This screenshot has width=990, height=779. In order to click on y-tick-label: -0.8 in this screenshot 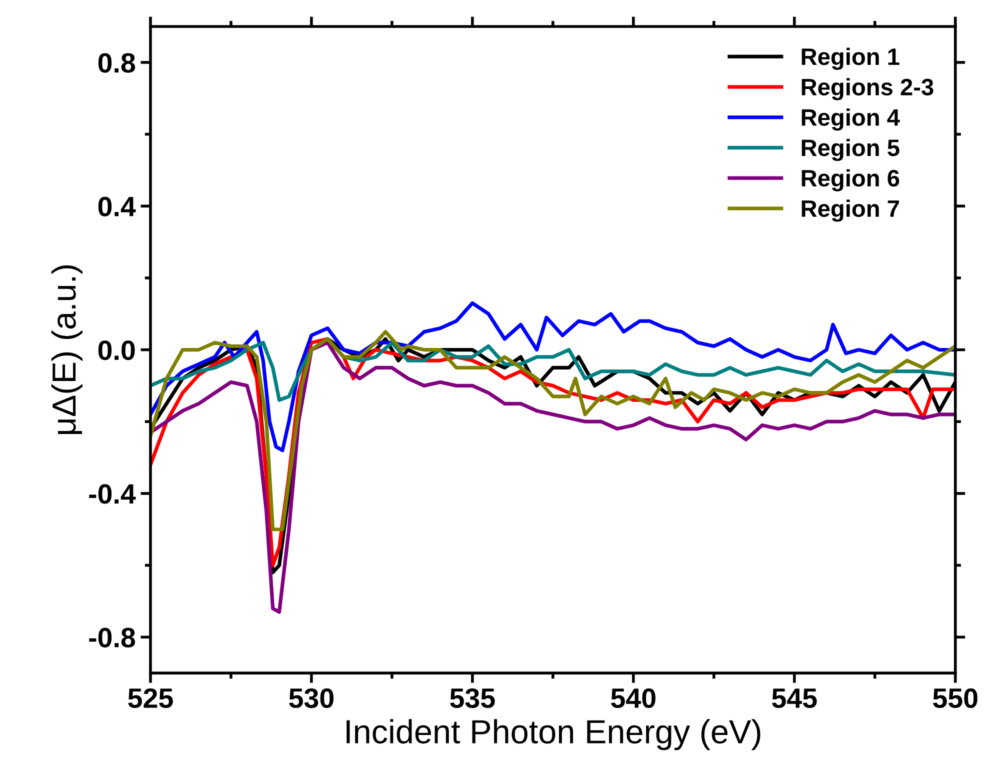, I will do `click(112, 638)`.